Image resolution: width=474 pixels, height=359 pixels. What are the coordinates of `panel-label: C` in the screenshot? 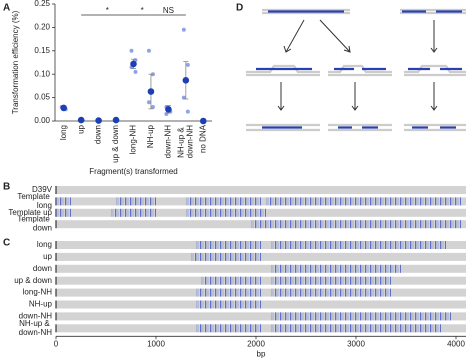 It's located at (6, 243).